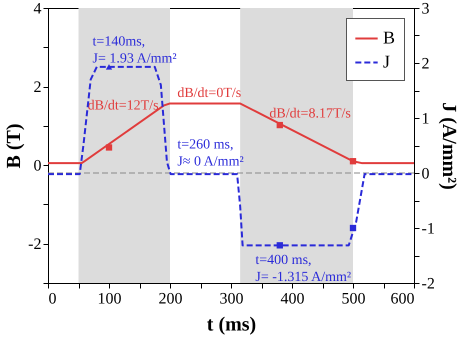 The image size is (474, 343). What do you see at coordinates (210, 153) in the screenshot?
I see `annotation: t=260 ms, J≈ 0 A/mm²` at bounding box center [210, 153].